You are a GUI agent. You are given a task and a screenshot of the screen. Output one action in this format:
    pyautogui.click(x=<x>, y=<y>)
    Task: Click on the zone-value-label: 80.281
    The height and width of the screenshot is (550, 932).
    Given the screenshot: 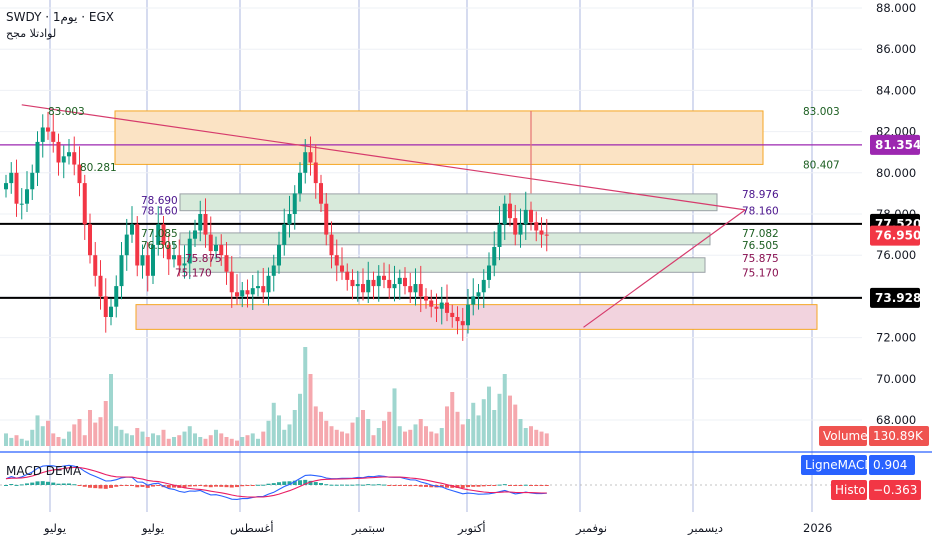 What is the action you would take?
    pyautogui.click(x=98, y=168)
    